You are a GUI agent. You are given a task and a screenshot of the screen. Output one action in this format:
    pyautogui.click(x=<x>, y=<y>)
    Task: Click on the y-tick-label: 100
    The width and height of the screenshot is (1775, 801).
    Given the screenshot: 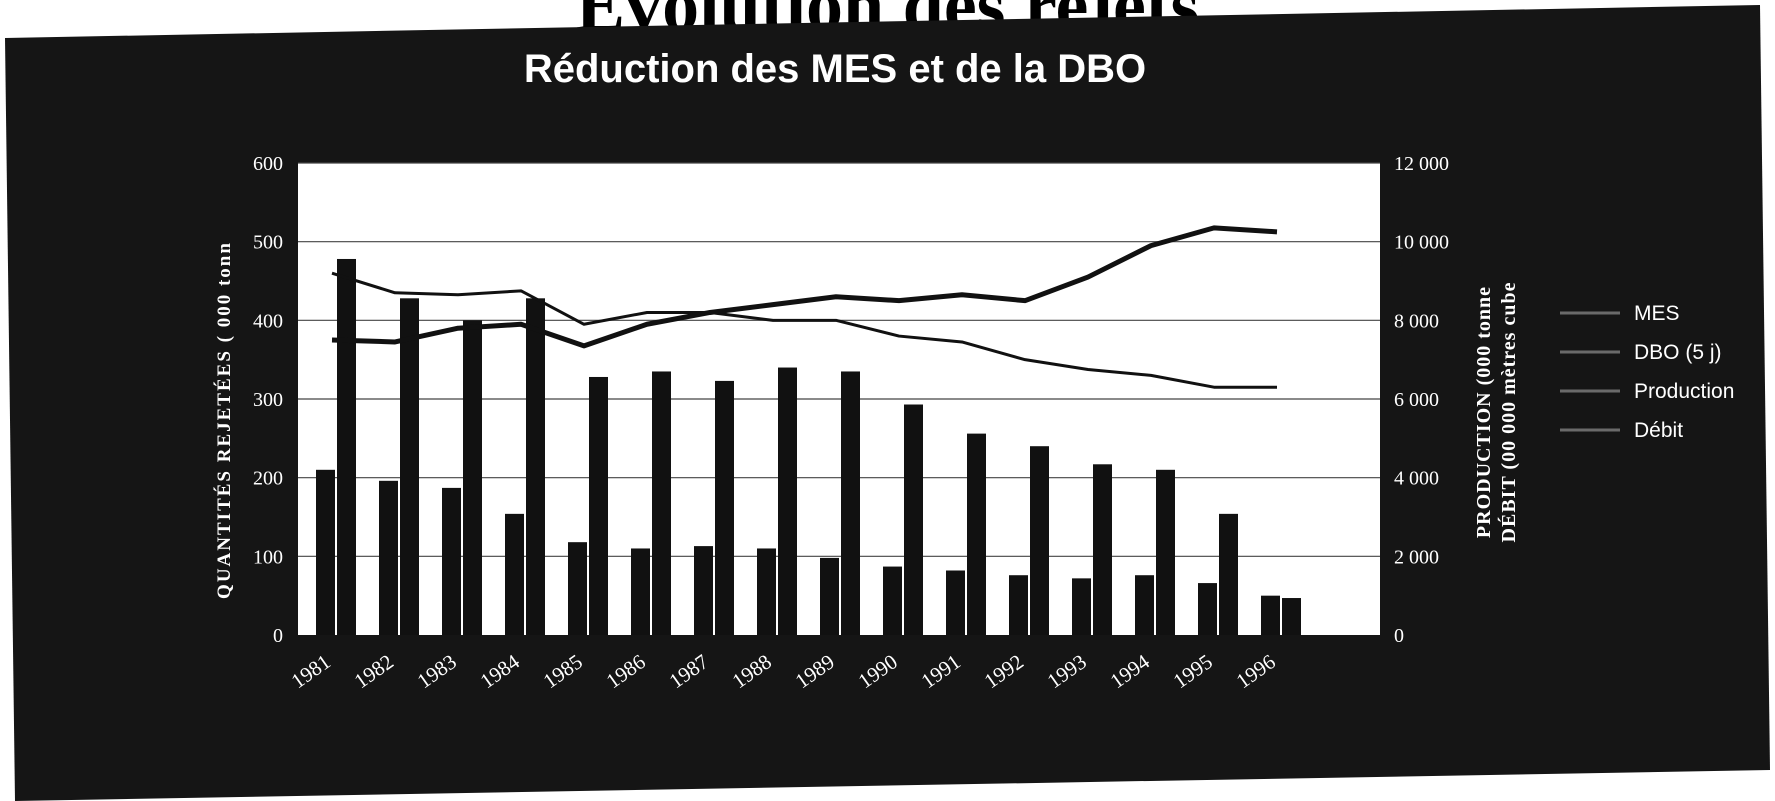 What is the action you would take?
    pyautogui.click(x=268, y=557)
    